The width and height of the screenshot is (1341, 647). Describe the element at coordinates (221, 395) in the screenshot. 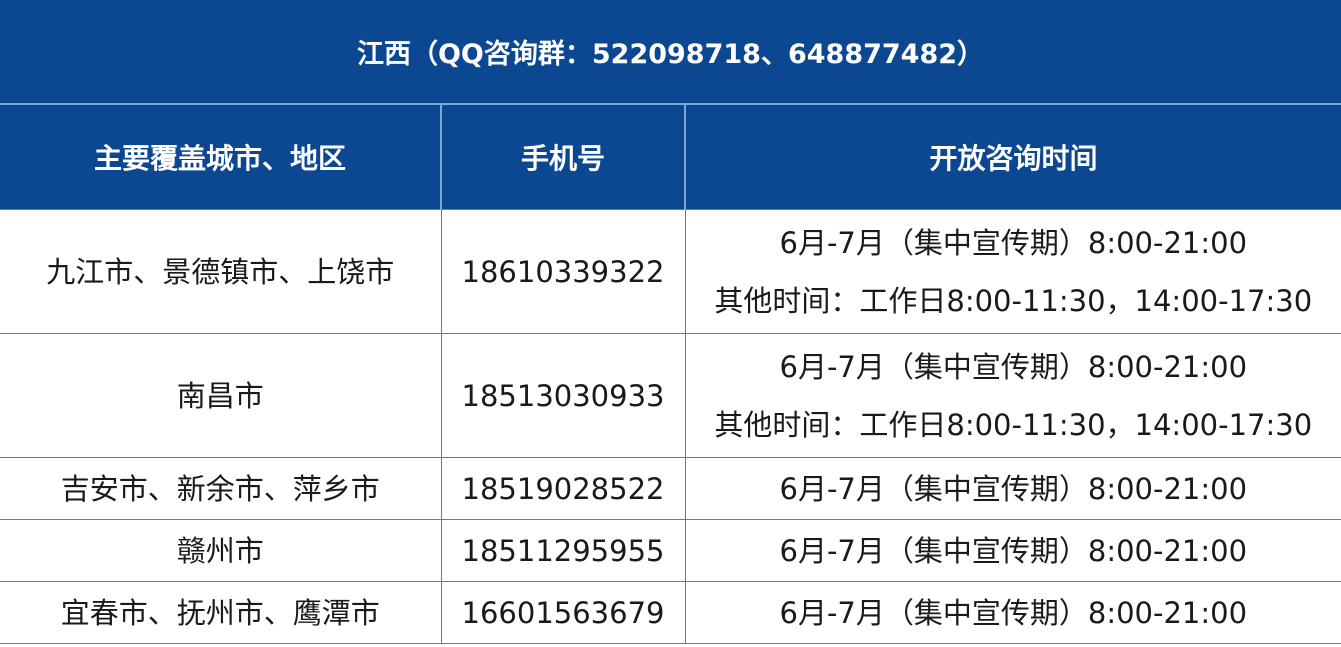

I see `region-cell: 南昌市` at that location.